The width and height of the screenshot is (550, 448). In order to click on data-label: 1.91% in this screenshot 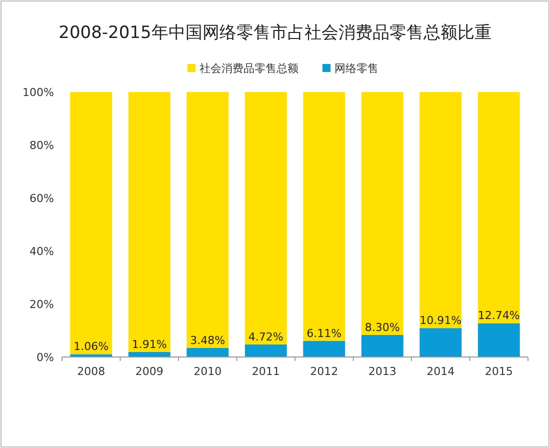, I will do `click(149, 344)`.